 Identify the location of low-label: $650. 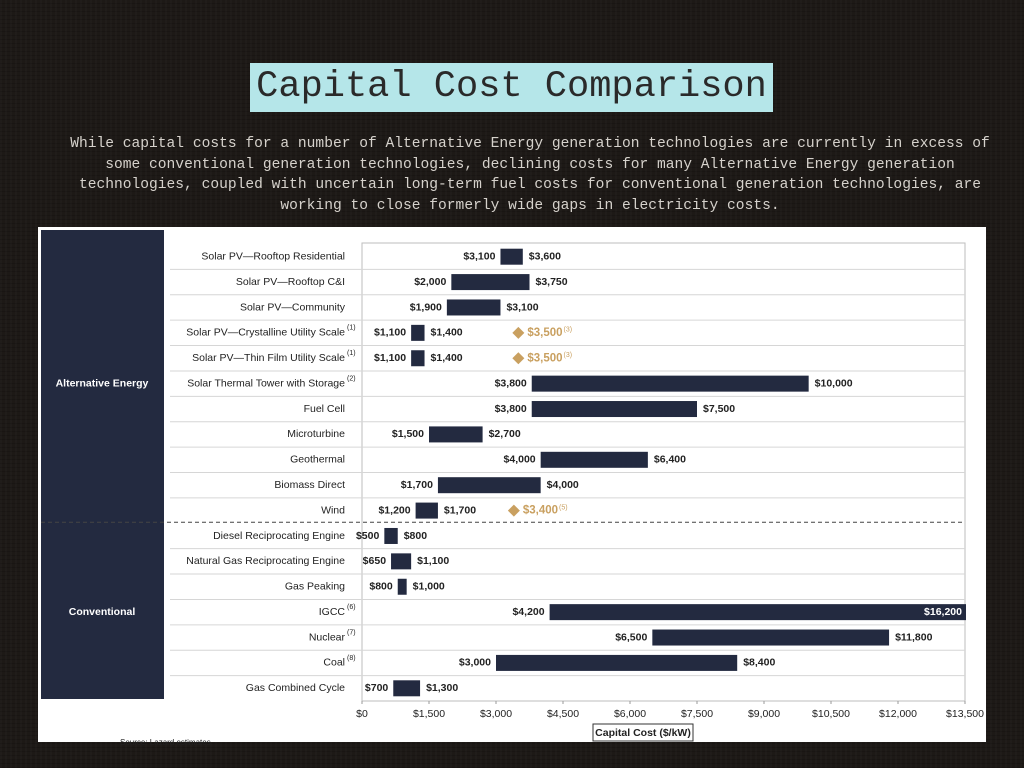
(375, 561).